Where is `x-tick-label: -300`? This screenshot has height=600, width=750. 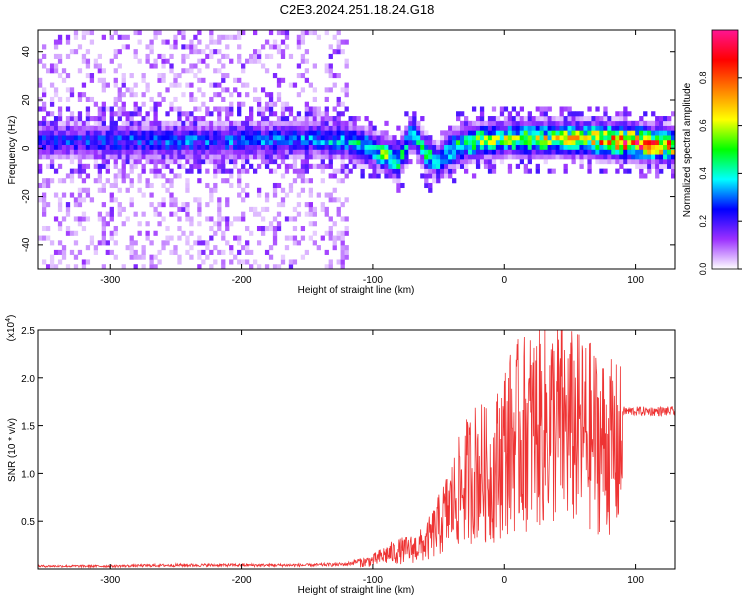 x-tick-label: -300 is located at coordinates (110, 580).